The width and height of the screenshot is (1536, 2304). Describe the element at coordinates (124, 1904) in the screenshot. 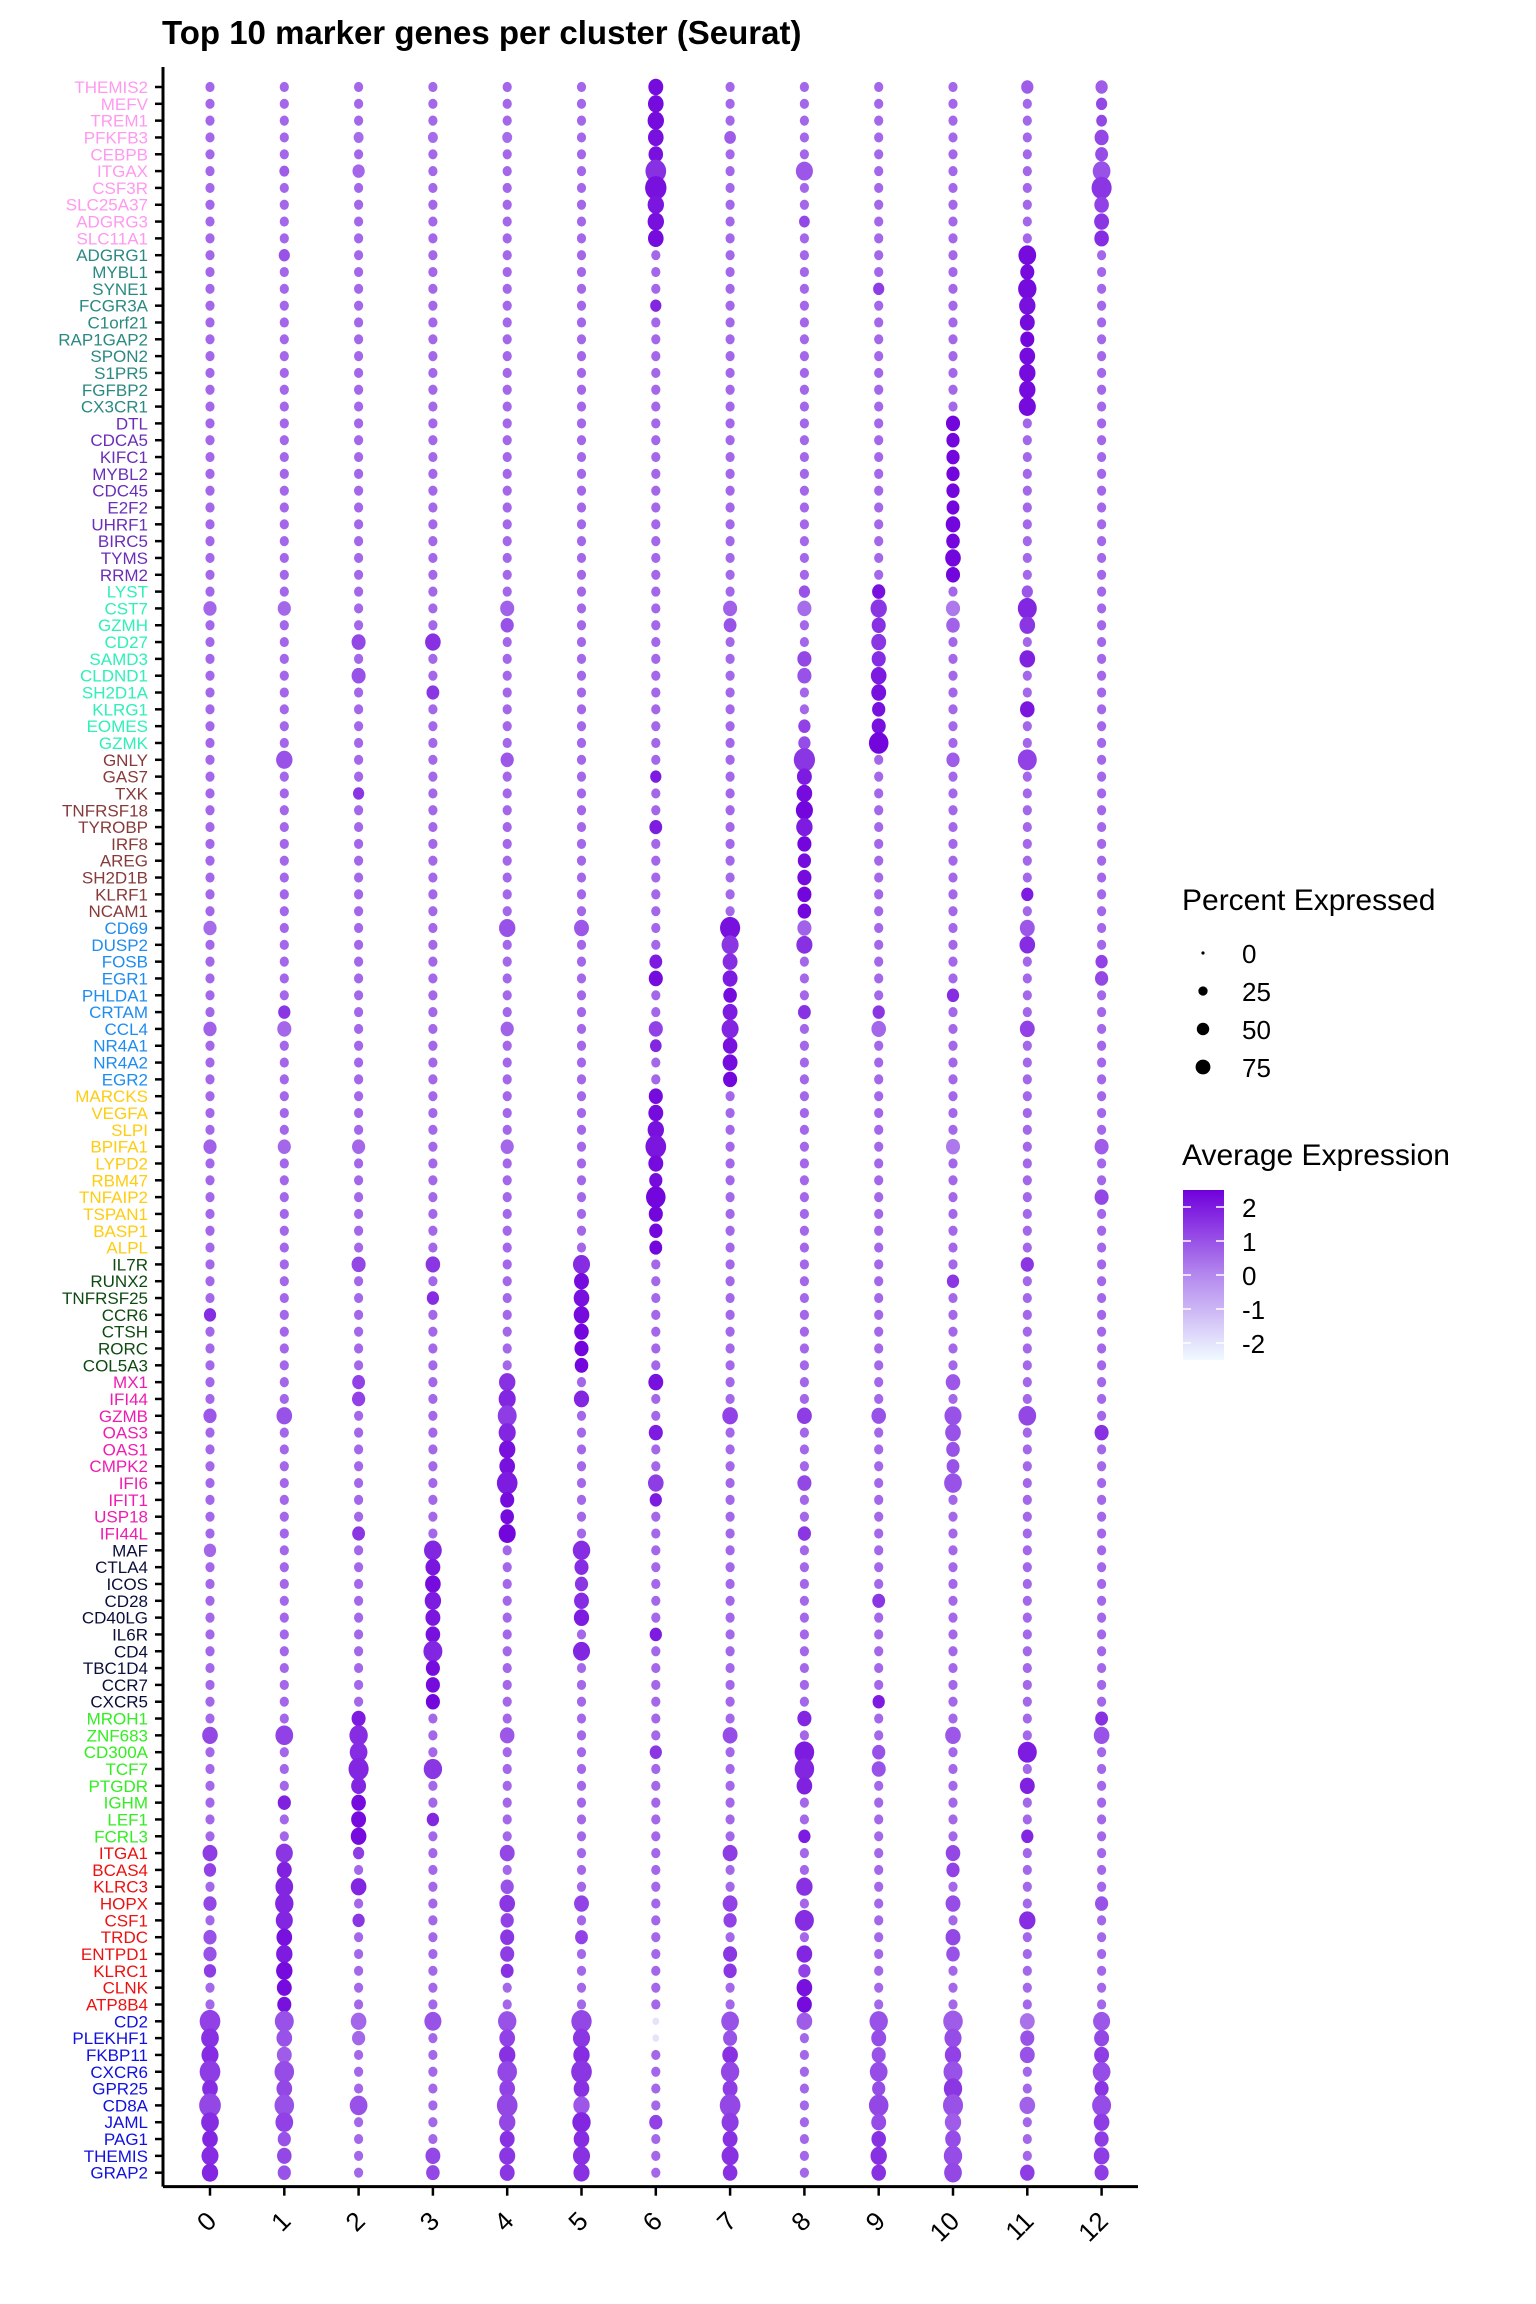

I see `gene-label: HOPX` at that location.